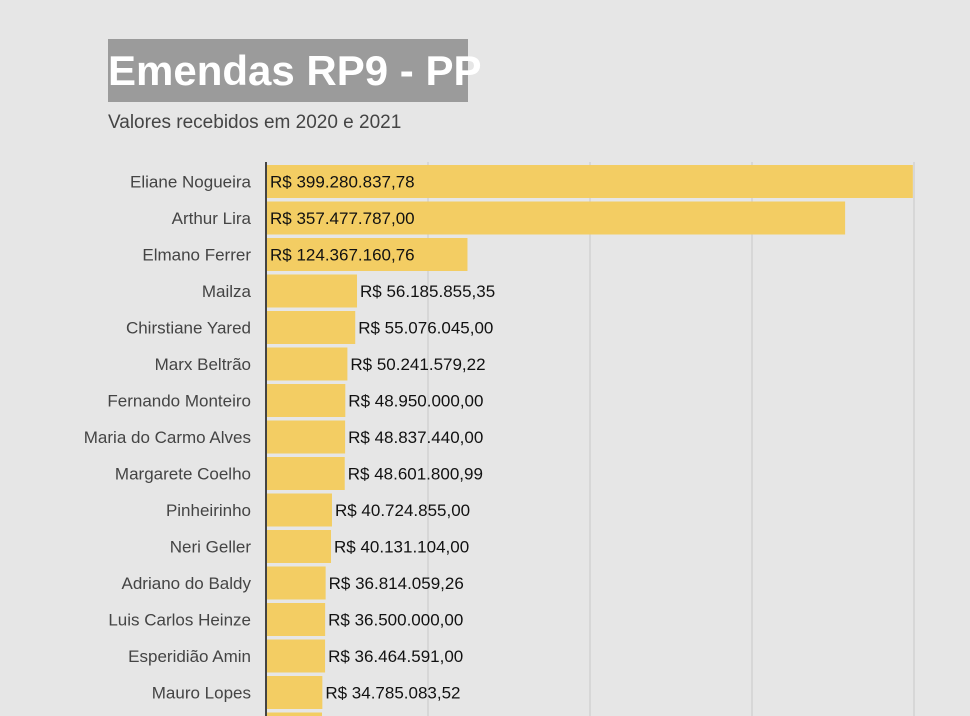 This screenshot has width=970, height=716. I want to click on category-label: Fernando Monteiro, so click(179, 401).